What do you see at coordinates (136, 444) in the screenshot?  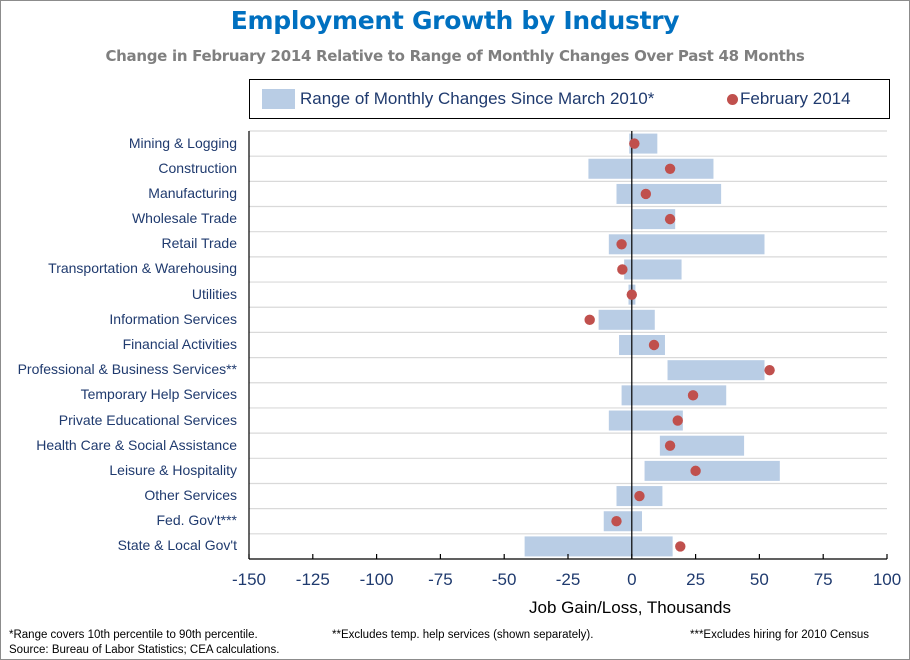 I see `category-label: Health Care & Social Assistance` at bounding box center [136, 444].